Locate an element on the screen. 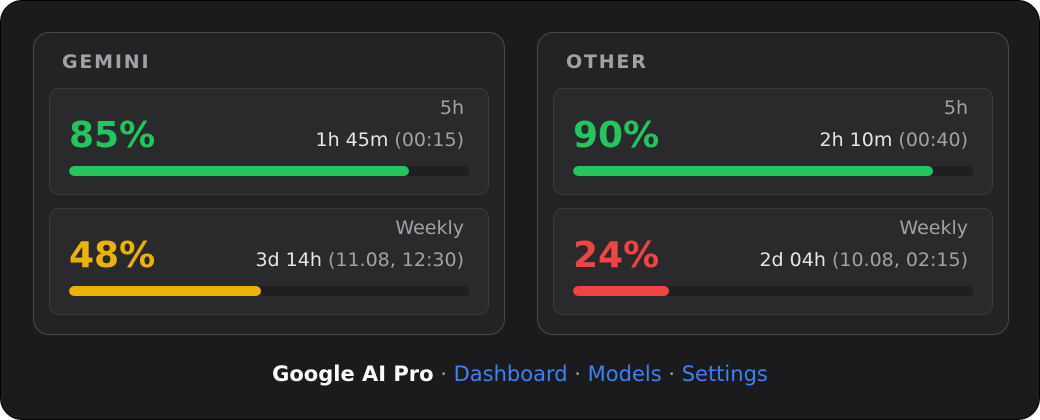 The image size is (1040, 420). percent: 48% is located at coordinates (112, 255).